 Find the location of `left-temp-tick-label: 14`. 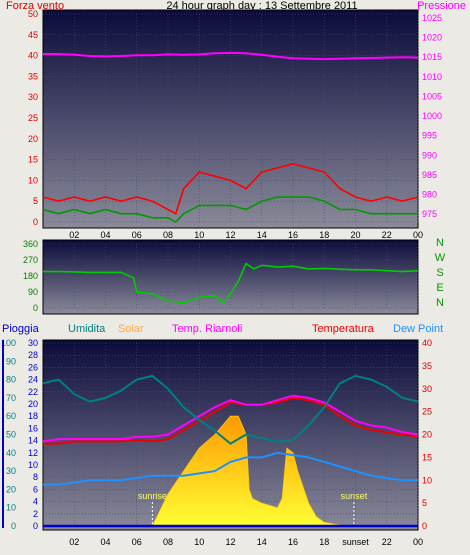

left-temp-tick-label: 14 is located at coordinates (33, 441).